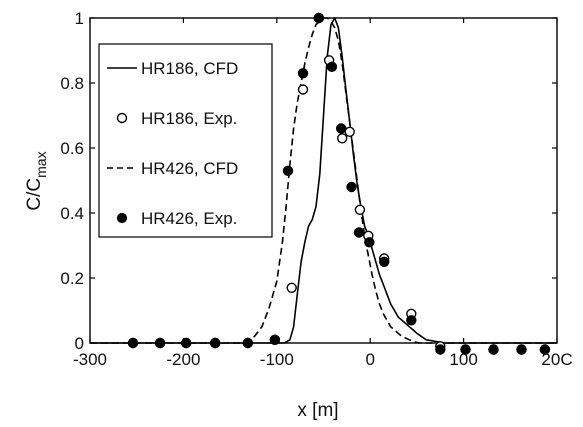  I want to click on legend-label-2: HR426, CFD, so click(189, 168).